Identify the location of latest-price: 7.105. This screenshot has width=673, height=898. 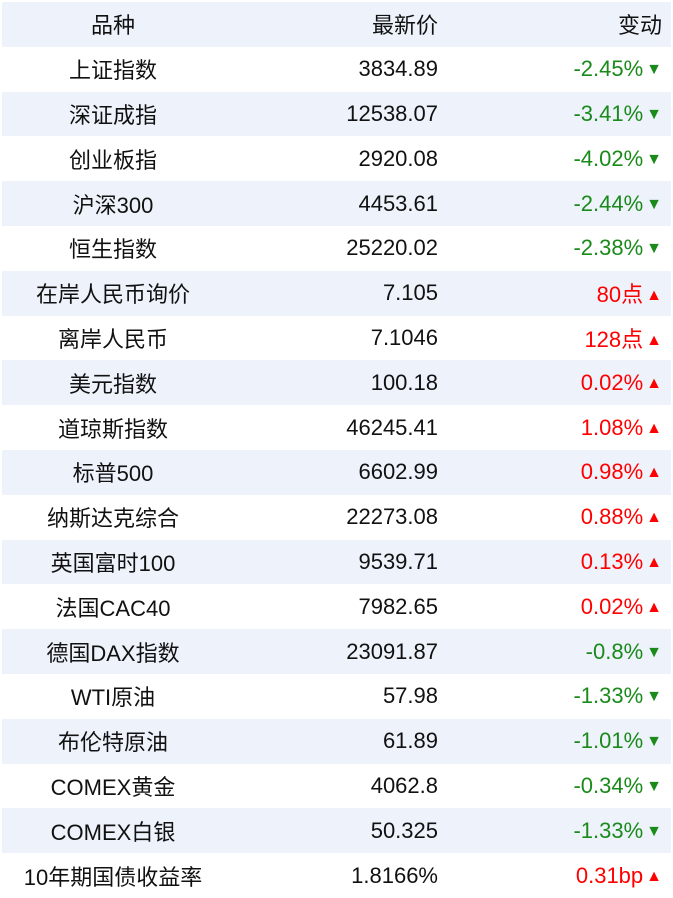
(410, 293).